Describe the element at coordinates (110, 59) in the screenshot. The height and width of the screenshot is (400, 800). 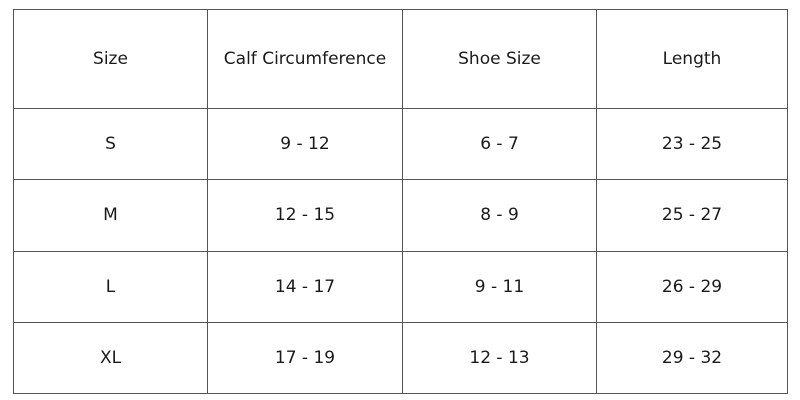
I see `header-size: Size` at that location.